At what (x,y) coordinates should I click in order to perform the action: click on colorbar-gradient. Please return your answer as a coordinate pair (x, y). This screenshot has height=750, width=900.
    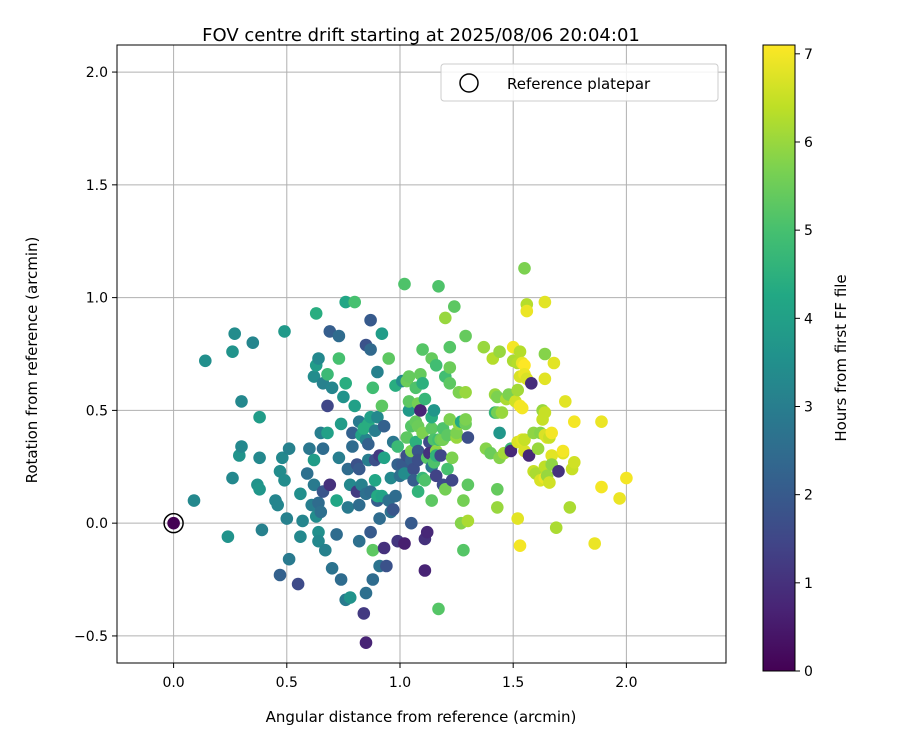
    Looking at the image, I should click on (779, 358).